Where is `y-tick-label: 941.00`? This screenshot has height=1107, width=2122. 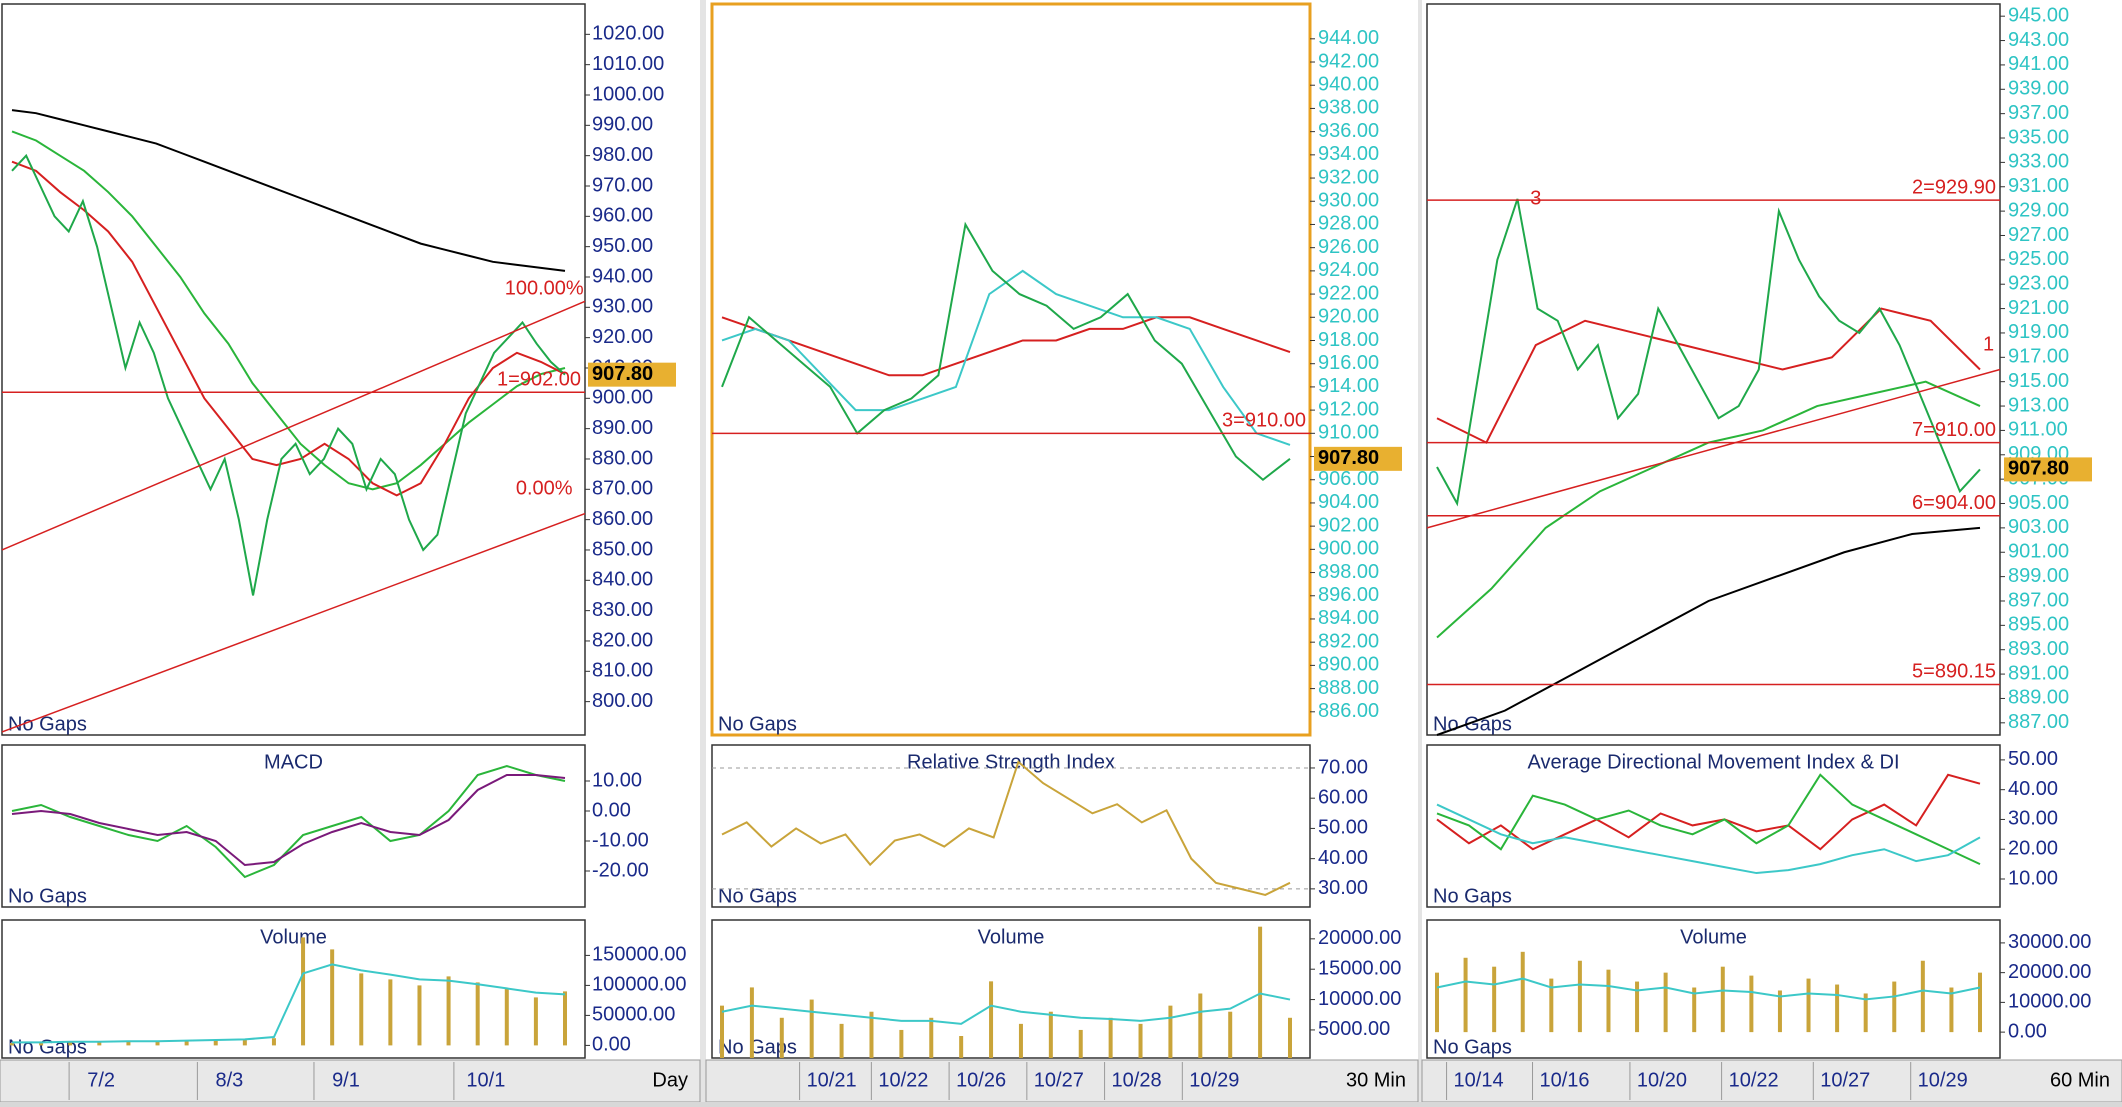 y-tick-label: 941.00 is located at coordinates (2038, 64).